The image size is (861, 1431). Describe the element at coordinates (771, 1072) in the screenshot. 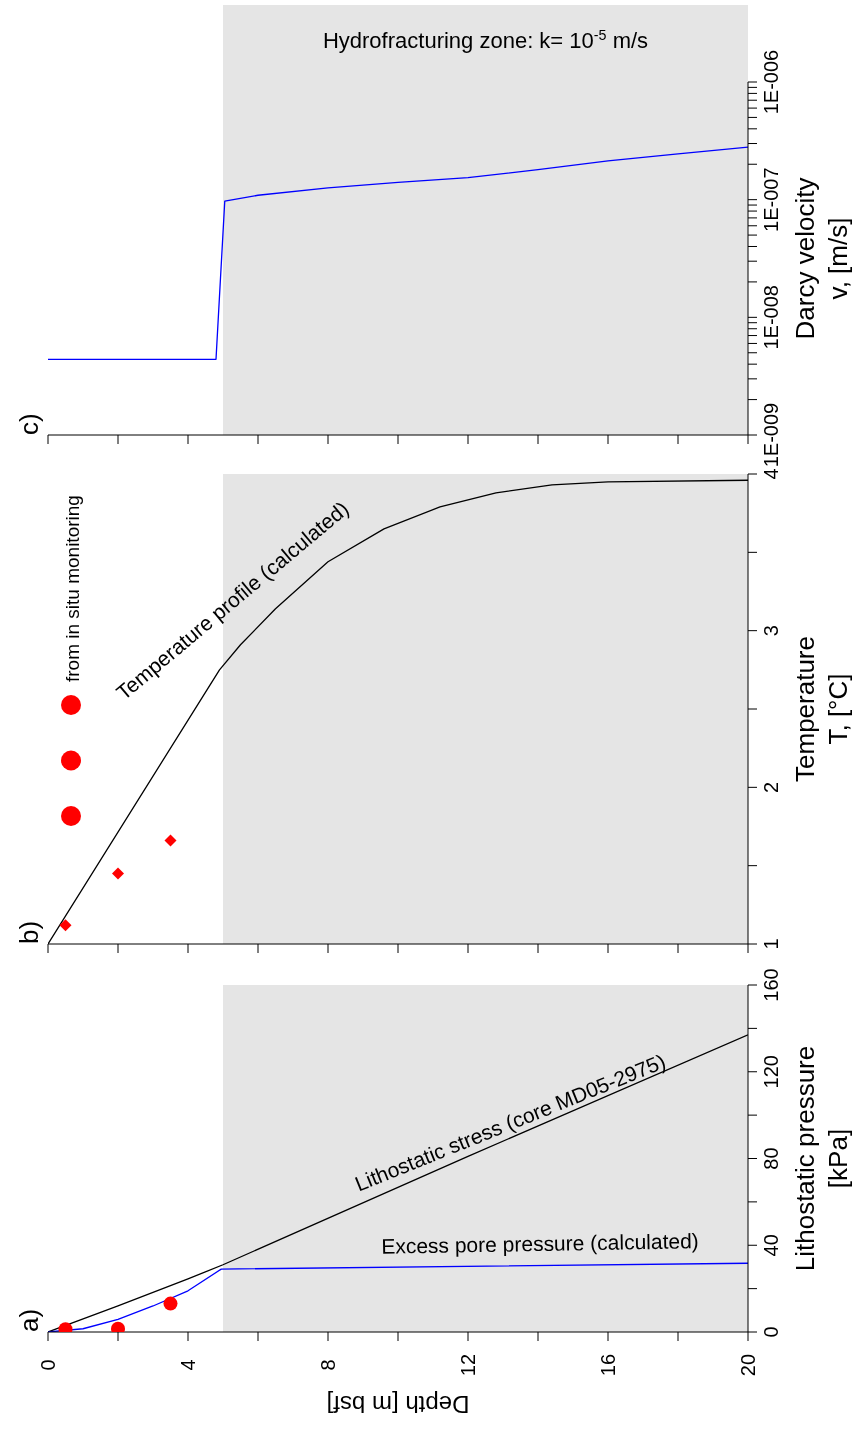

I see `y-tick-label: 120` at that location.